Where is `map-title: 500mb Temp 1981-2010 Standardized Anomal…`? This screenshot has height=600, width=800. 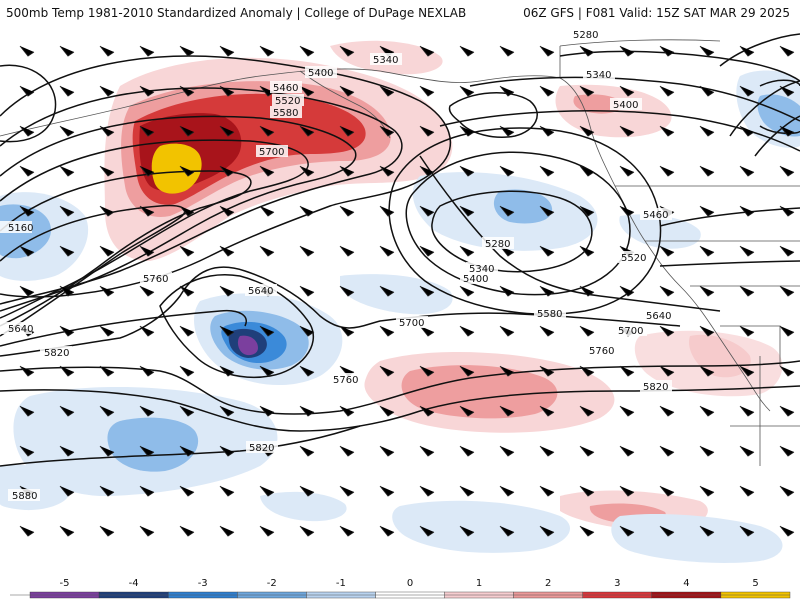 map-title: 500mb Temp 1981-2010 Standardized Anomal… is located at coordinates (236, 13).